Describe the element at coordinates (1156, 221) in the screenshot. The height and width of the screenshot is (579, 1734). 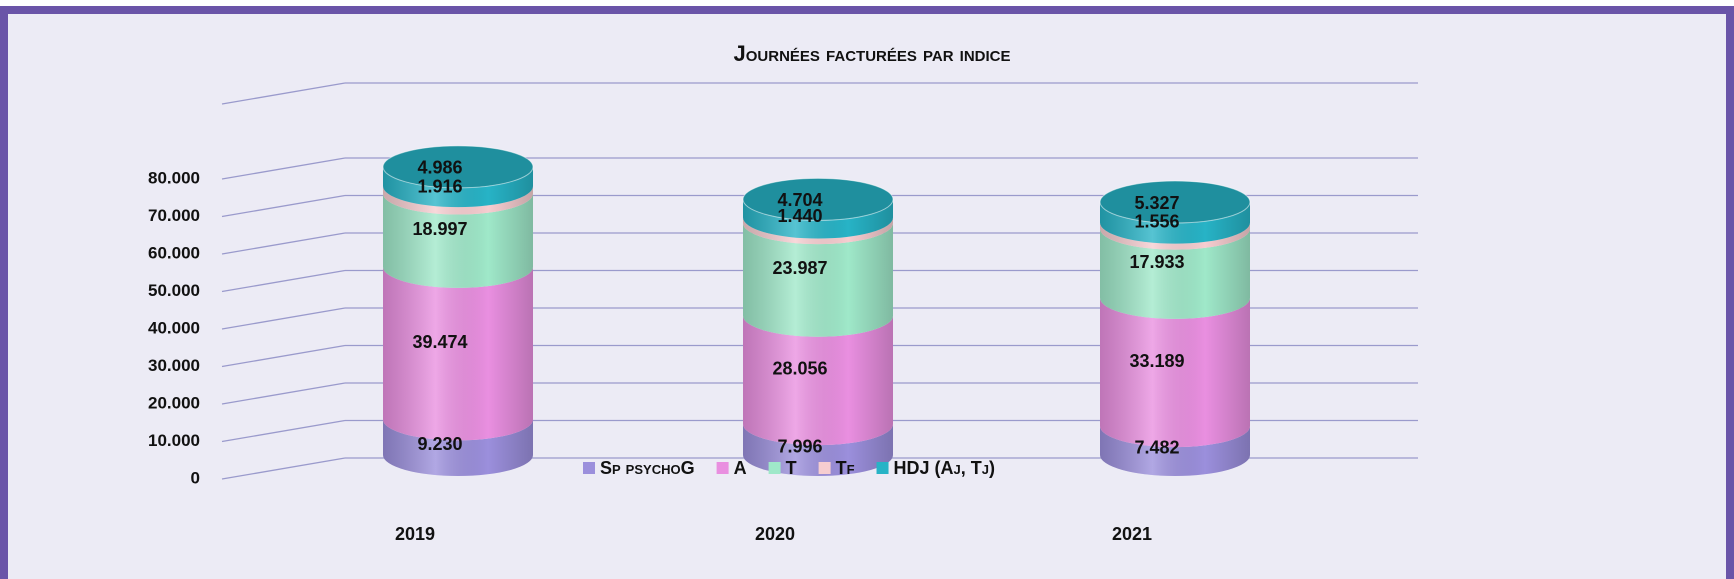
I see `data-label: 1.556` at that location.